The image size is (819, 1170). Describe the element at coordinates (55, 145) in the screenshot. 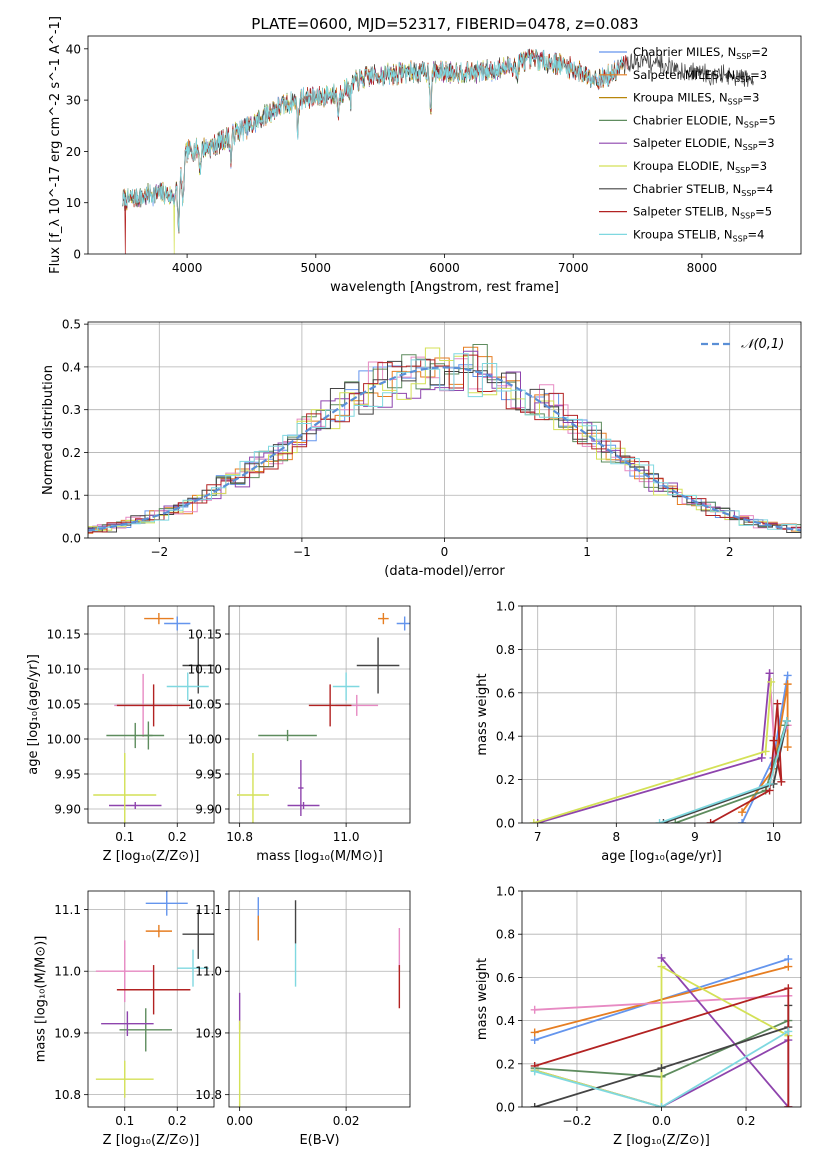

I see `spectrum-y-axis-label: Flux [f_λ 10^-17 erg cm^-2 s^-1 A^-1]` at that location.